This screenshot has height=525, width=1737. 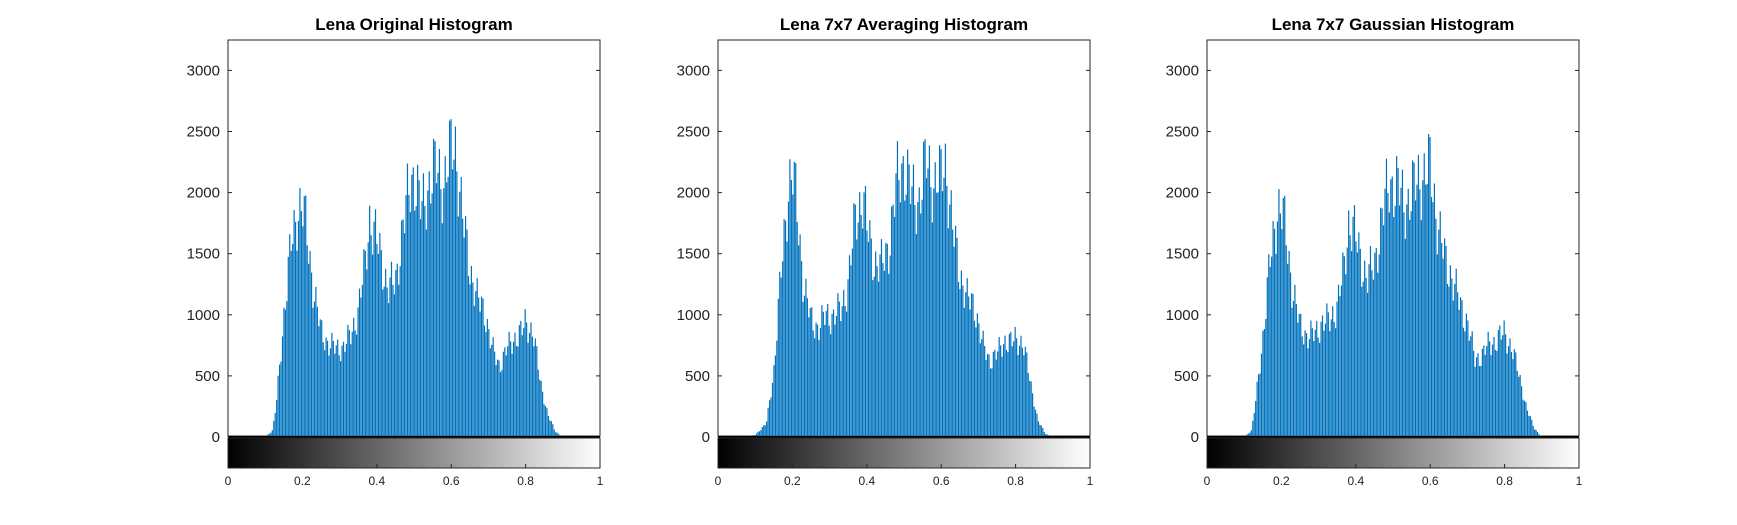 What do you see at coordinates (693, 70) in the screenshot?
I see `y-tick-label: 3000` at bounding box center [693, 70].